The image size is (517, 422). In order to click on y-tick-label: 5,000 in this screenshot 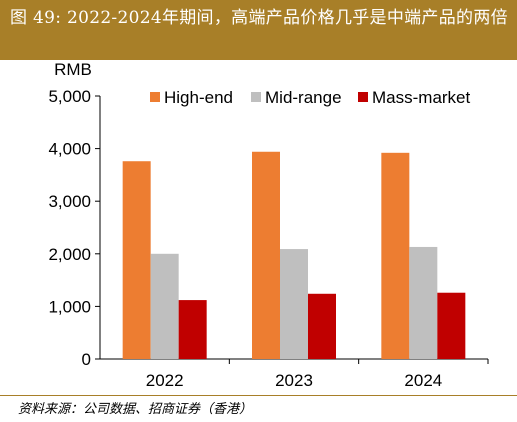, I will do `click(69, 96)`.